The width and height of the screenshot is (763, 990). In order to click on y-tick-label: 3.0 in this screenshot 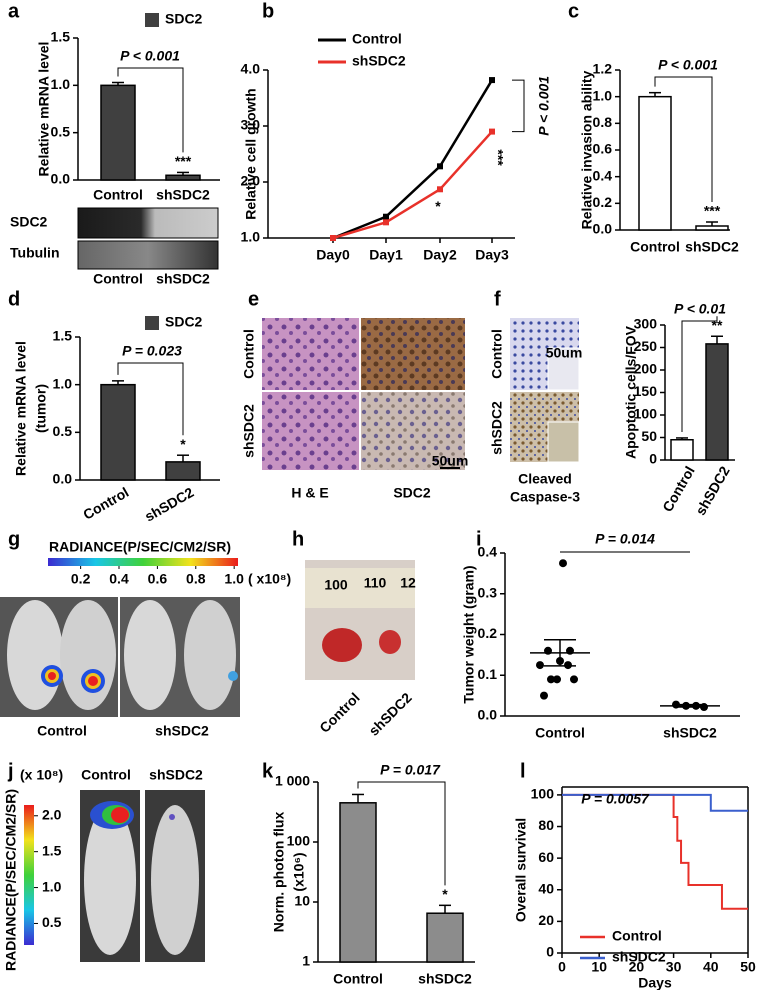, I will do `click(251, 125)`.